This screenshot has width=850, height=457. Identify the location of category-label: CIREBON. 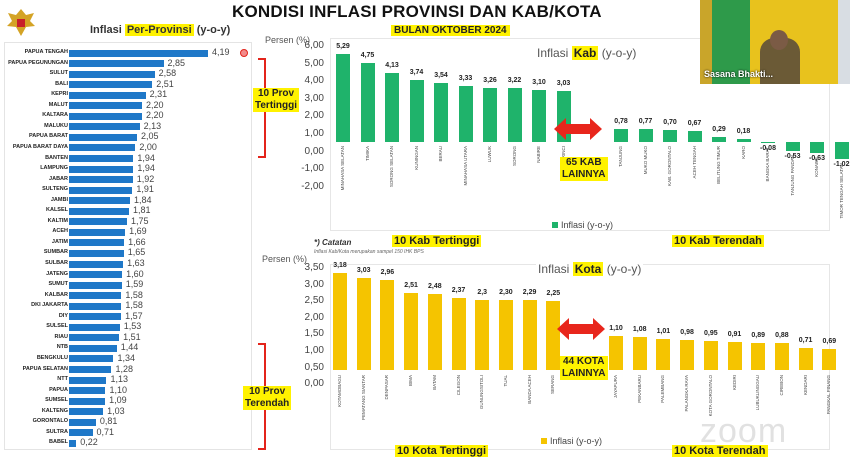
(781, 385).